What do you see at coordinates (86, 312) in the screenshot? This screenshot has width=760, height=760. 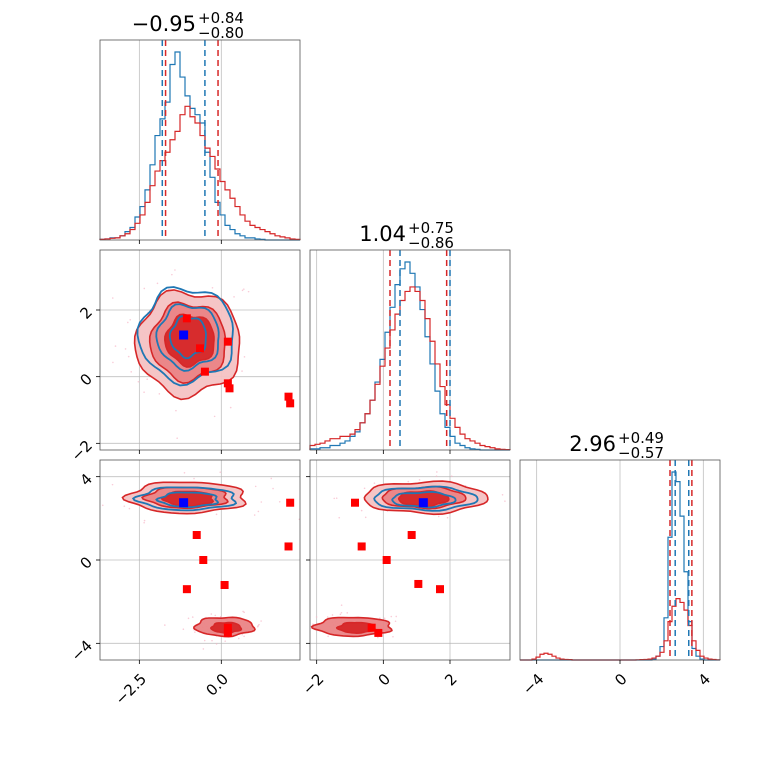 I see `left-p1-ytick-label-2: 2` at bounding box center [86, 312].